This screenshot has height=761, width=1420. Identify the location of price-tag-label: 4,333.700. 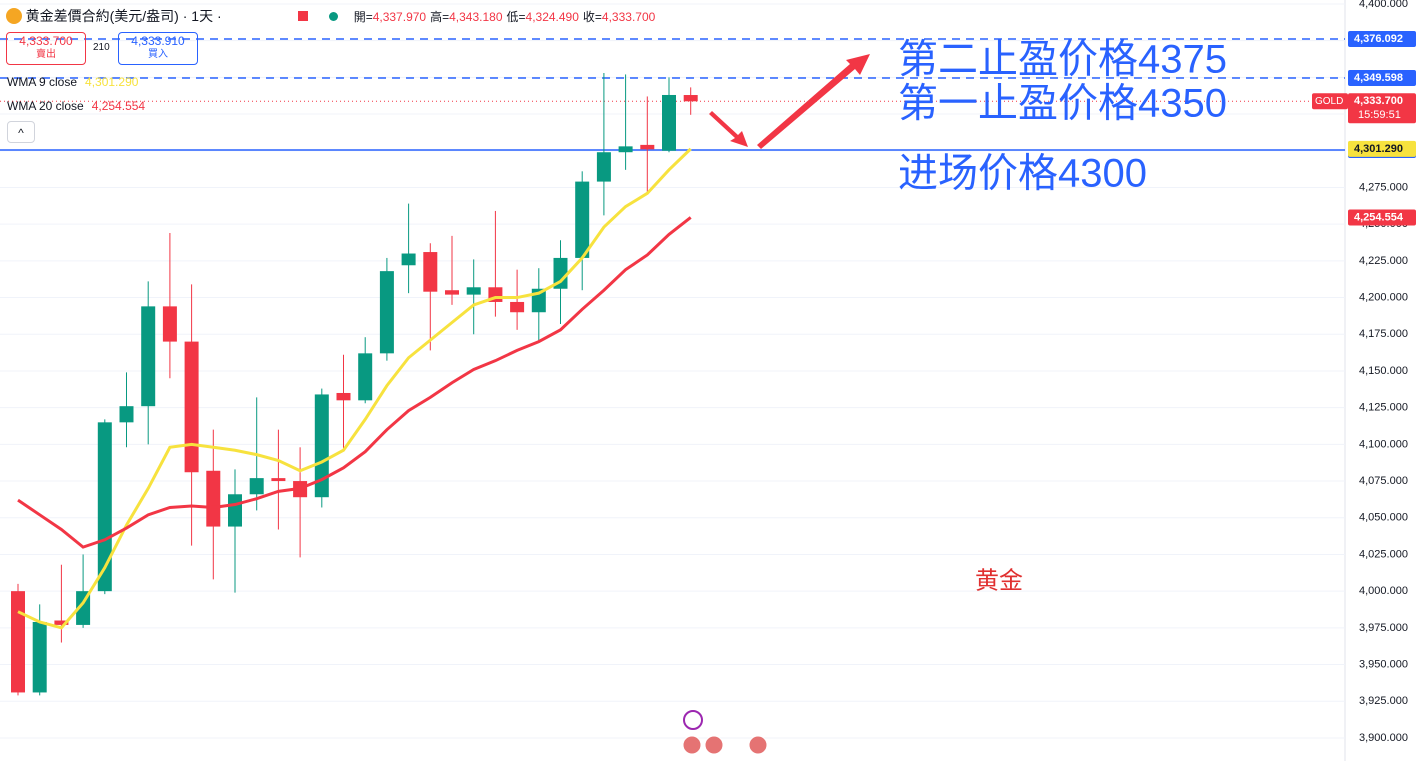
(1378, 101).